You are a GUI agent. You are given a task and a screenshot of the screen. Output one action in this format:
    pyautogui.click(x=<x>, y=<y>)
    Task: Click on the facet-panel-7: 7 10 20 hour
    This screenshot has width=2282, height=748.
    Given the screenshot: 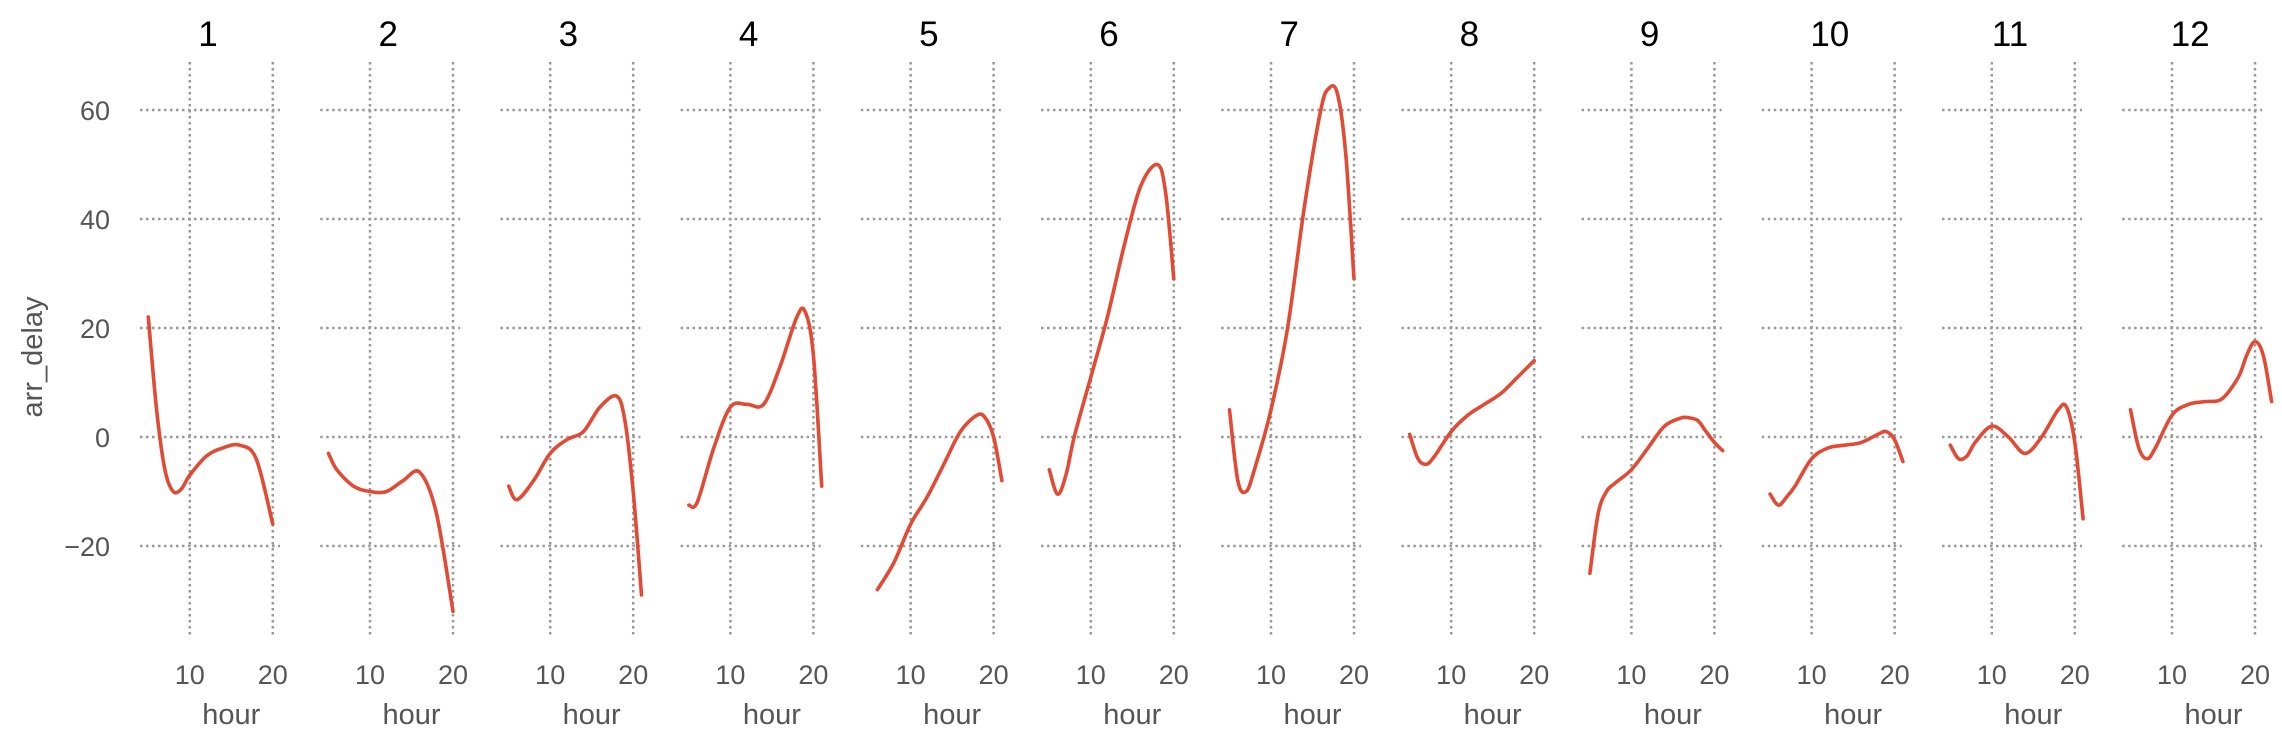 What is the action you would take?
    pyautogui.click(x=1295, y=373)
    